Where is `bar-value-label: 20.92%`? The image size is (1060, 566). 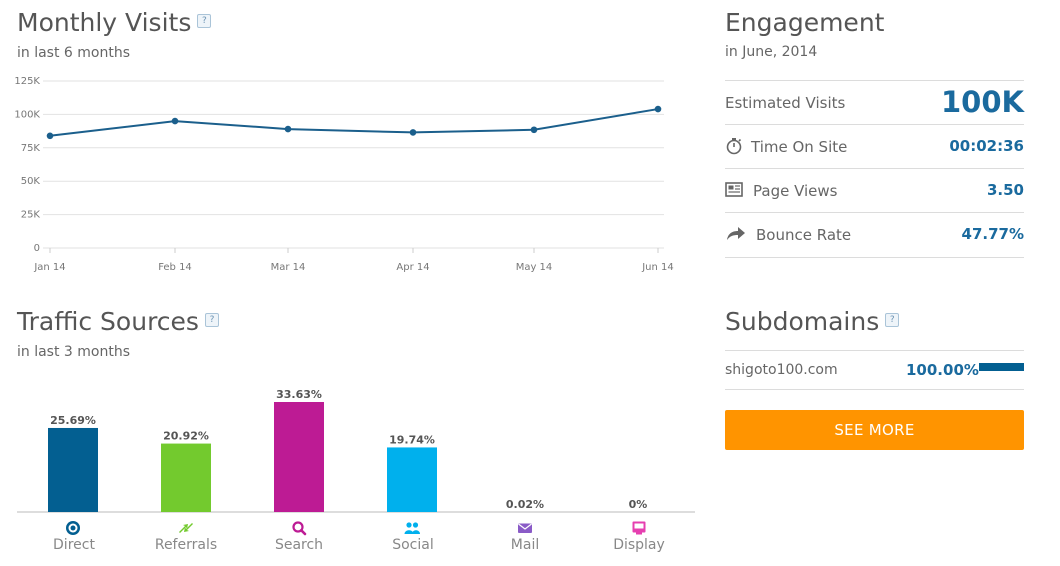
bar-value-label: 20.92% is located at coordinates (186, 436).